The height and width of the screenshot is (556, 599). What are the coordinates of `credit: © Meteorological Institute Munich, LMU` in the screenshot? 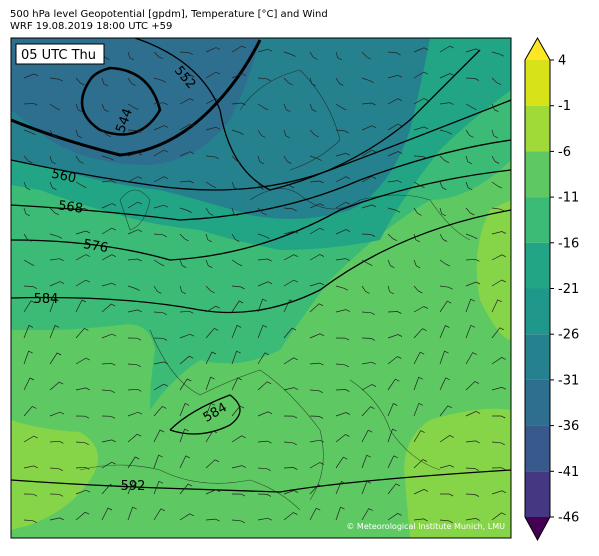 It's located at (425, 526).